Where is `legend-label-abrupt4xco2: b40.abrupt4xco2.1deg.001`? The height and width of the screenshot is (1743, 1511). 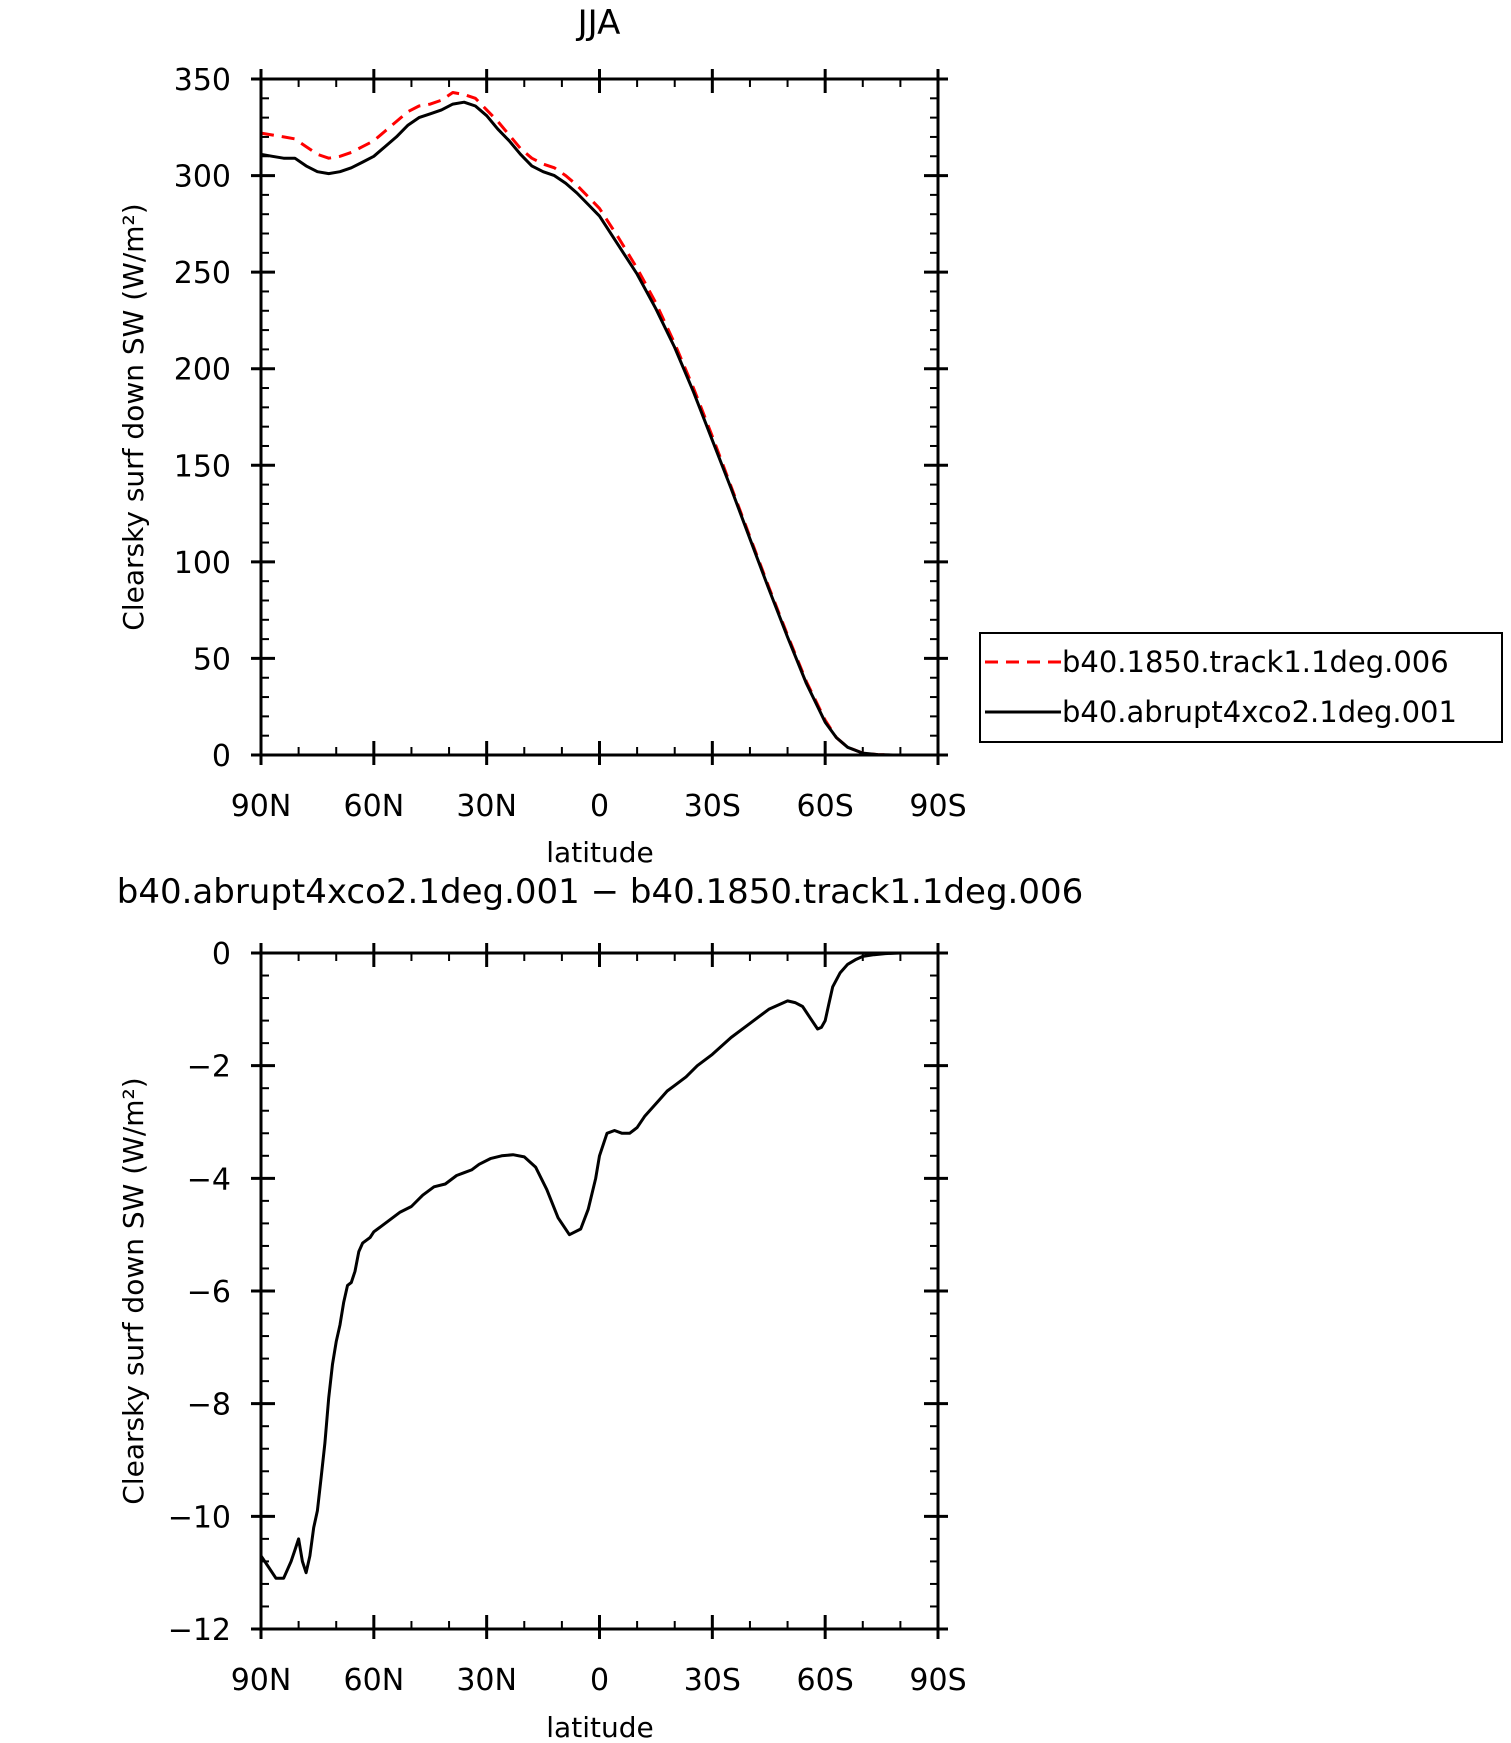
legend-label-abrupt4xco2: b40.abrupt4xco2.1deg.001 is located at coordinates (1259, 712).